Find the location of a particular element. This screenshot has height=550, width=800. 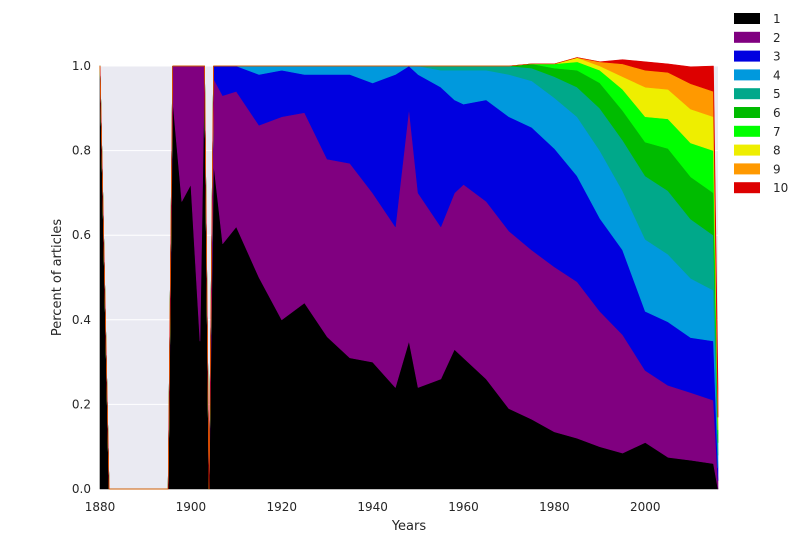

legend-label-5: 5 is located at coordinates (777, 94).